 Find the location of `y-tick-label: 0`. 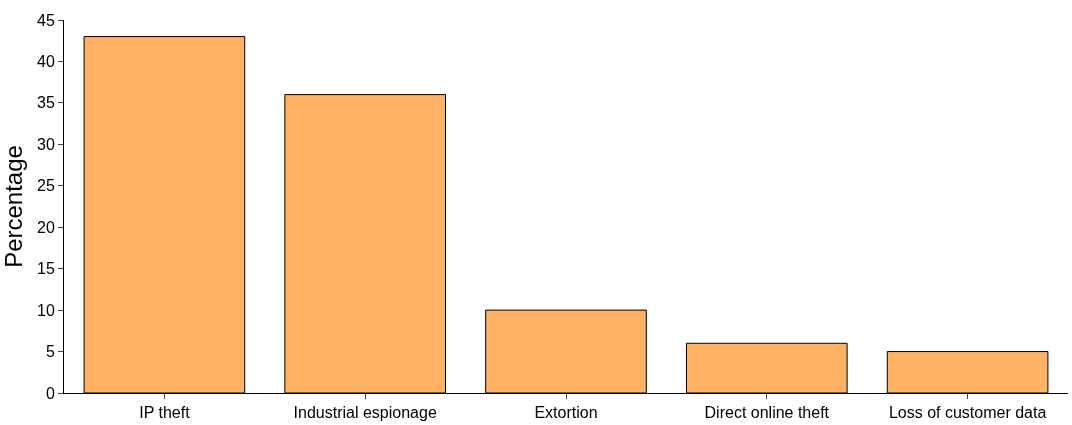

y-tick-label: 0 is located at coordinates (50, 393).